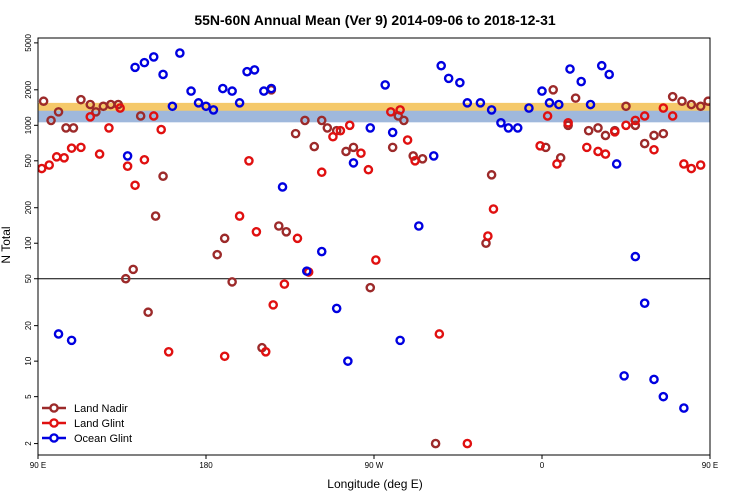  I want to click on y-tick-label: 5000, so click(28, 42).